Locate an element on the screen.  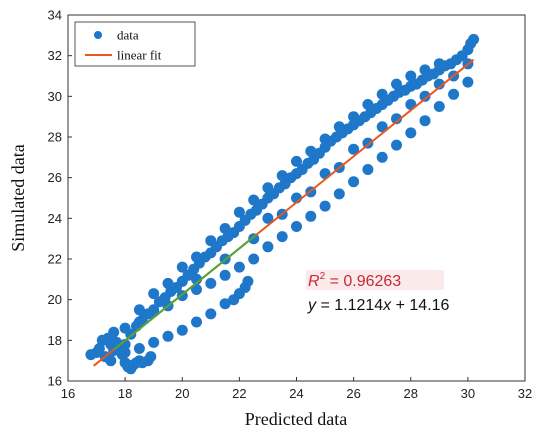
equation-suffix: + 14.16 is located at coordinates (420, 305).